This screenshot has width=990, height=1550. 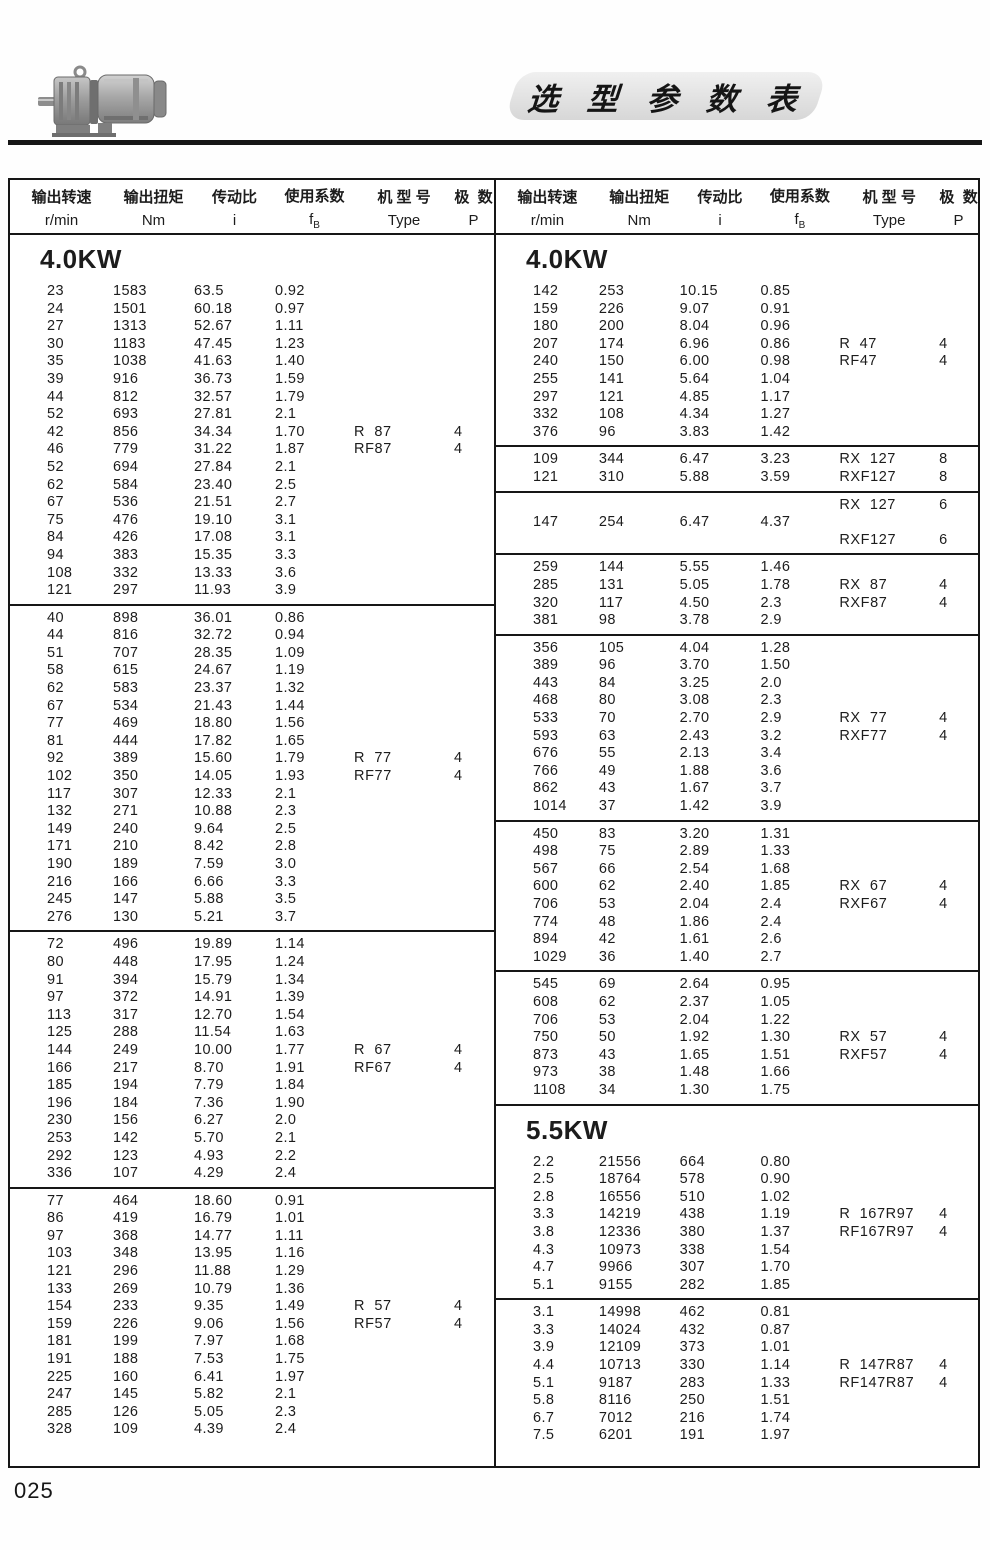 What do you see at coordinates (692, 1417) in the screenshot?
I see `cell-ratio: 216` at bounding box center [692, 1417].